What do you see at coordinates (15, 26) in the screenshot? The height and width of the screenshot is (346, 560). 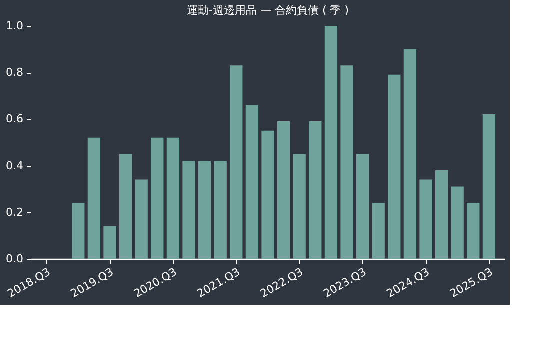 I see `y-tick-label: 1.0` at bounding box center [15, 26].